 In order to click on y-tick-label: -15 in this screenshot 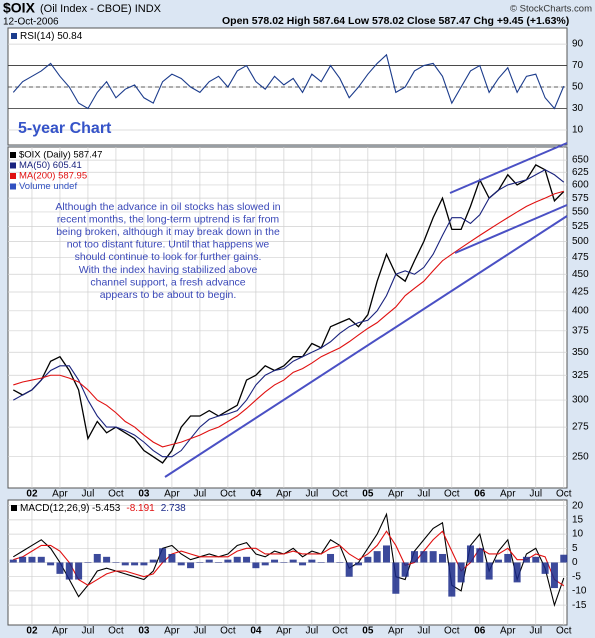, I will do `click(579, 605)`.